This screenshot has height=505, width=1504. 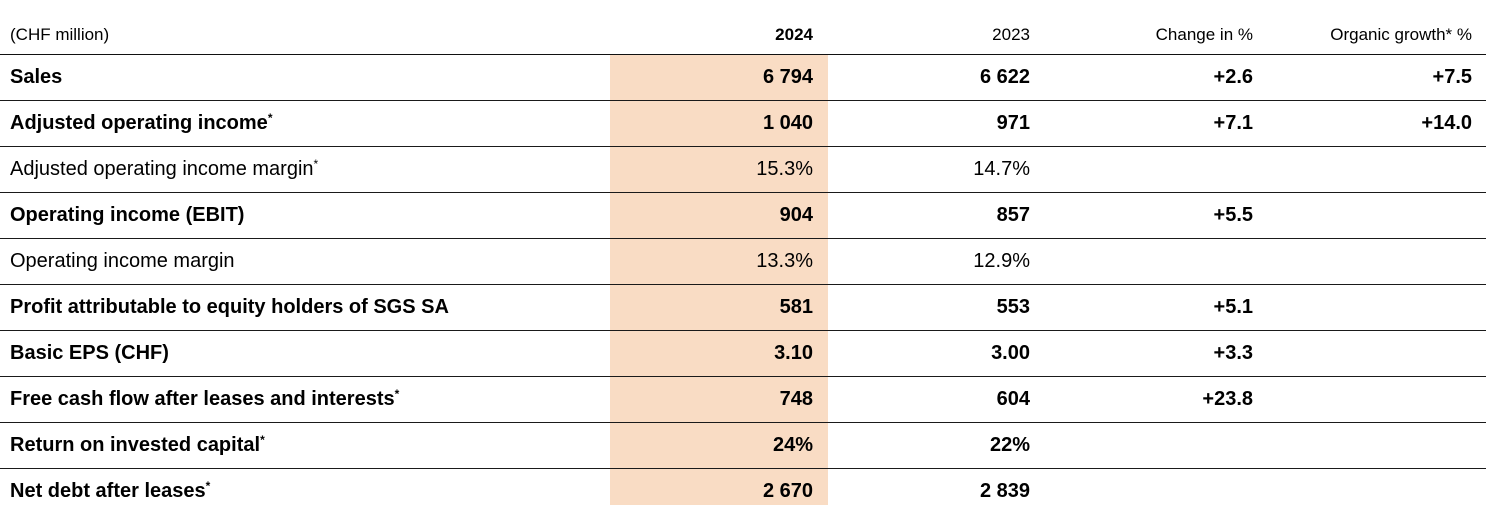 I want to click on row-label: Operating income (EBIT), so click(x=305, y=215).